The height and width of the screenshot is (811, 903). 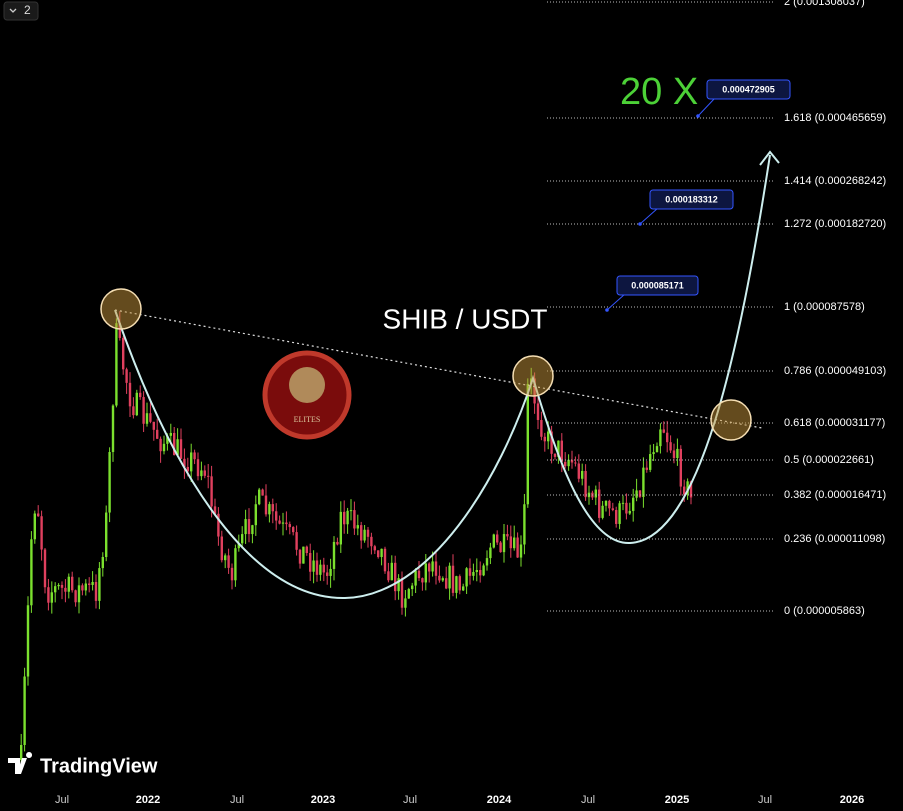 I want to click on toolbar: 2, so click(x=21, y=11).